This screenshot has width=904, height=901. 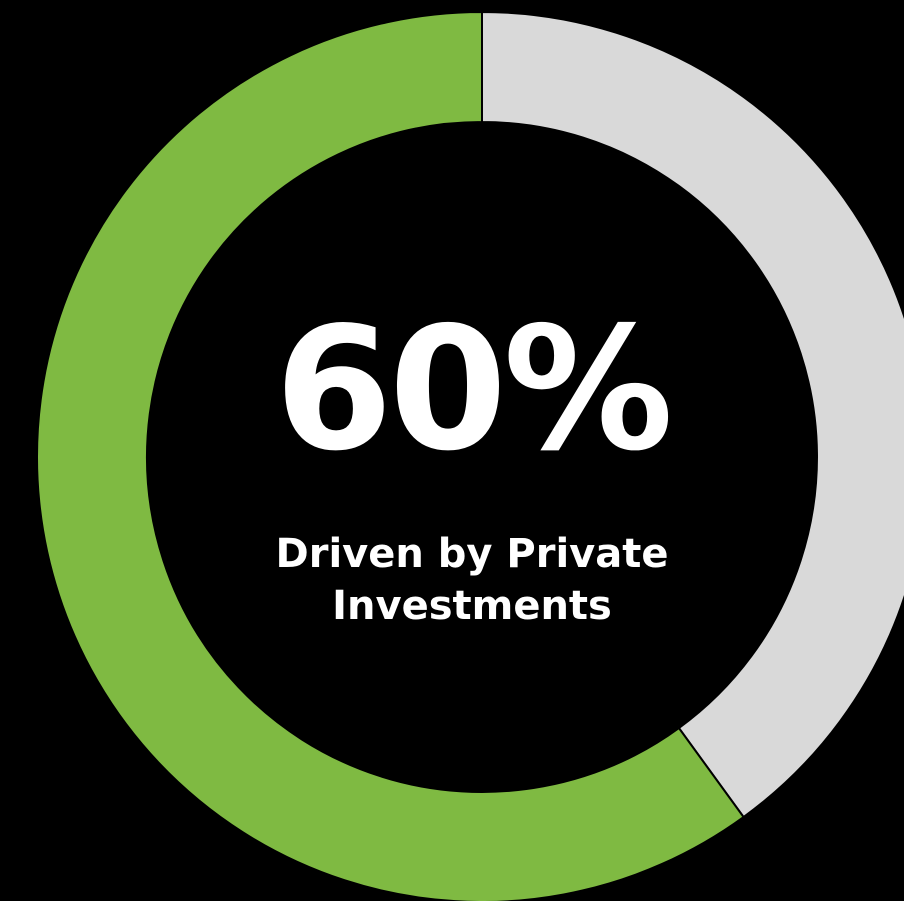 I want to click on caption-line-1: Driven by Private, so click(x=472, y=554).